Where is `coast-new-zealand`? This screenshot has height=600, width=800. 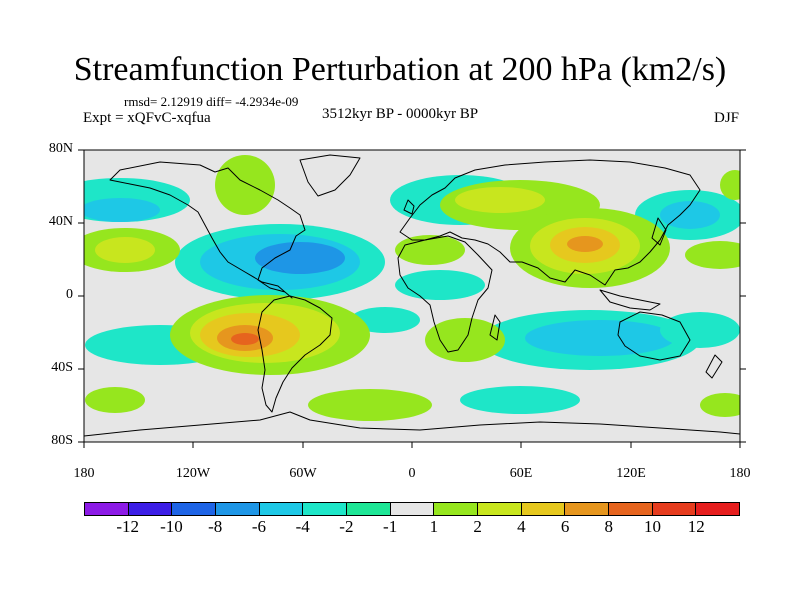
coast-new-zealand is located at coordinates (714, 366).